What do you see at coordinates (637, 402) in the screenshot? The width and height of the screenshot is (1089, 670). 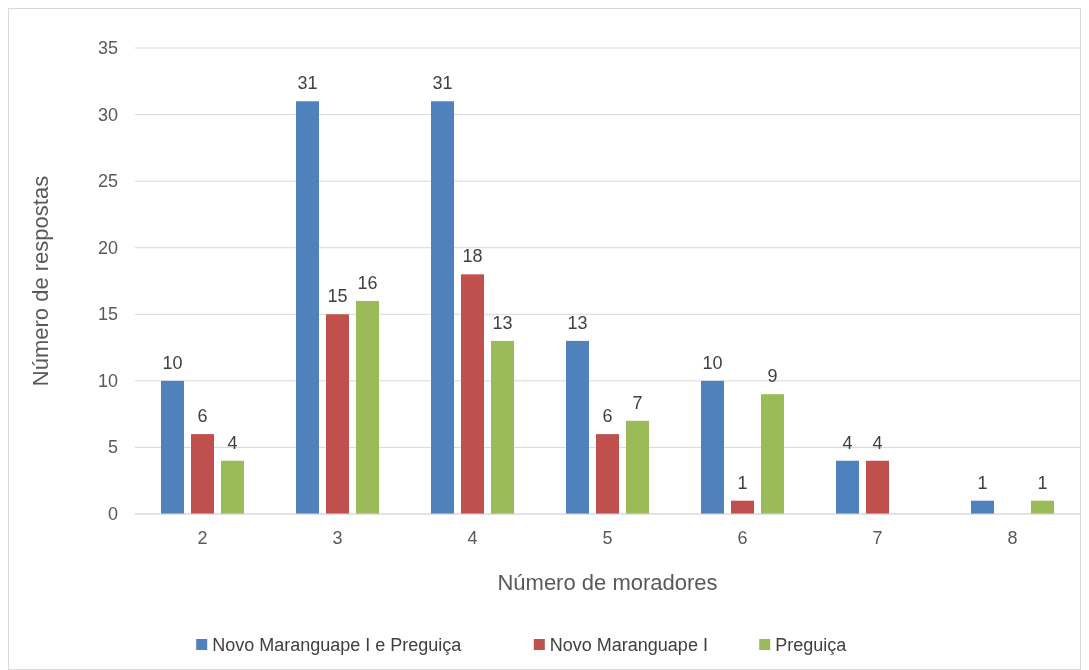 I see `data-label: 7` at bounding box center [637, 402].